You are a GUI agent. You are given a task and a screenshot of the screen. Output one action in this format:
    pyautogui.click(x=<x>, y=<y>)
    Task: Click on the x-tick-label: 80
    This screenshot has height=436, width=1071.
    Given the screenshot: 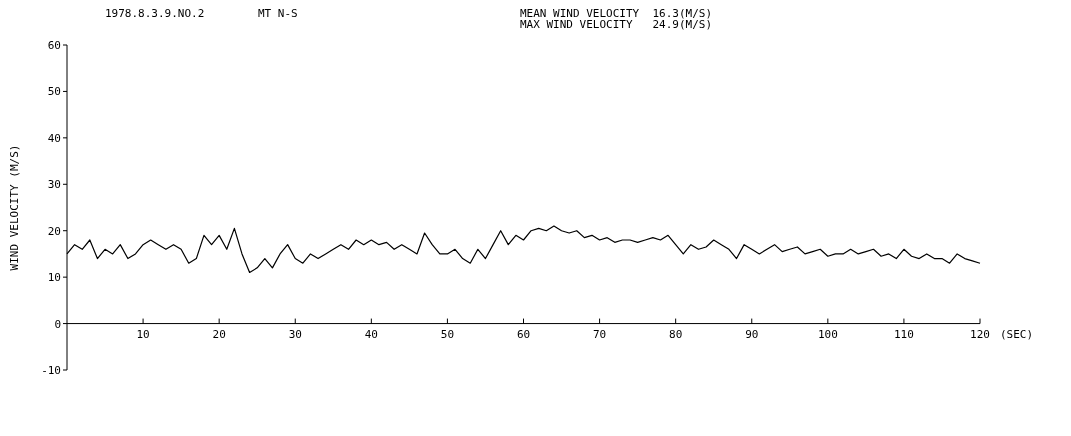 What is the action you would take?
    pyautogui.click(x=676, y=334)
    